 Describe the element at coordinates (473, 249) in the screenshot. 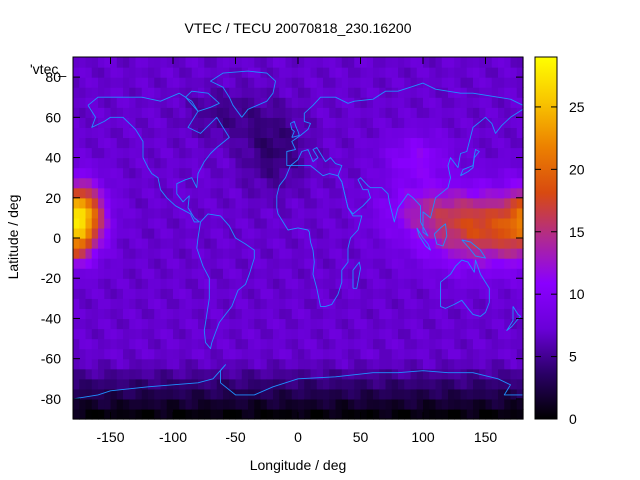

I see `coastline-new-guinea` at that location.